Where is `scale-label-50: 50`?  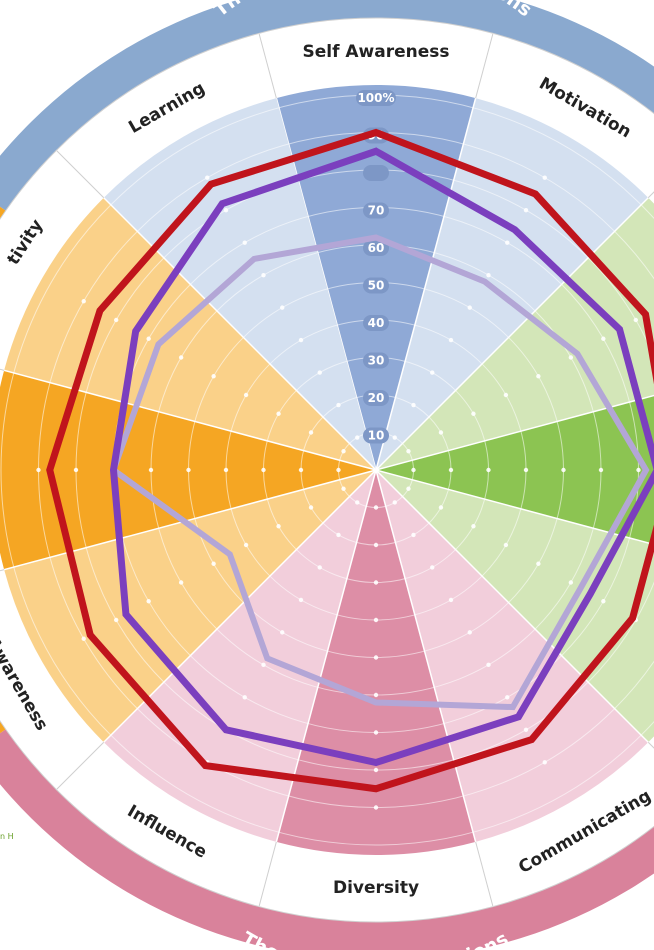 scale-label-50: 50 is located at coordinates (376, 286).